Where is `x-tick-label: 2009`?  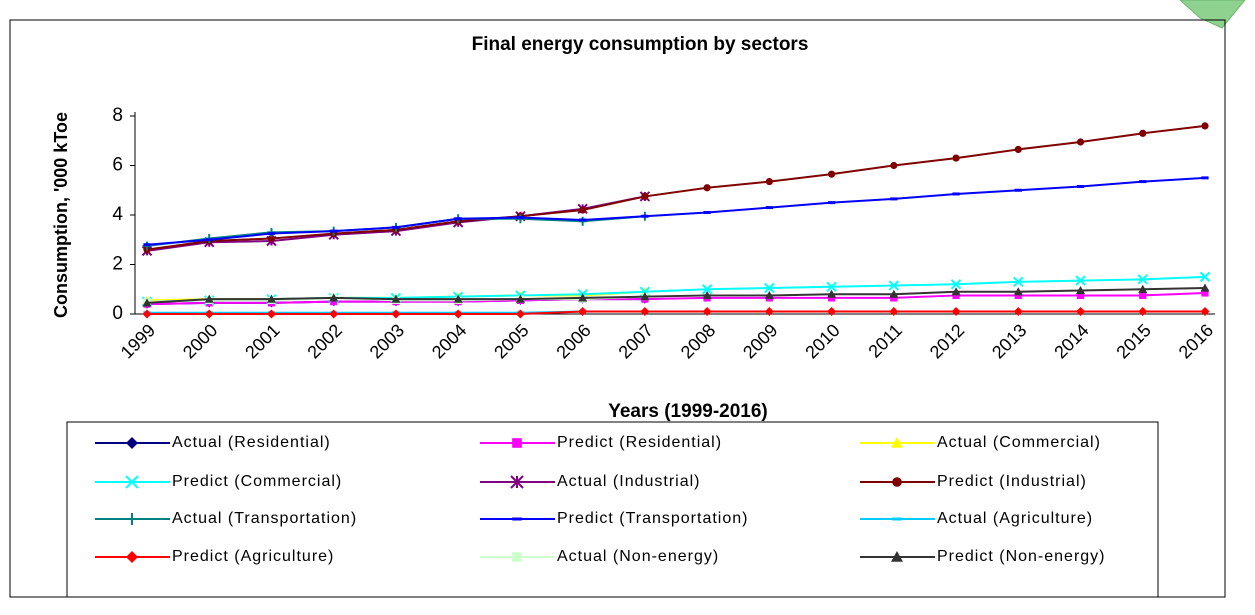 x-tick-label: 2009 is located at coordinates (760, 341).